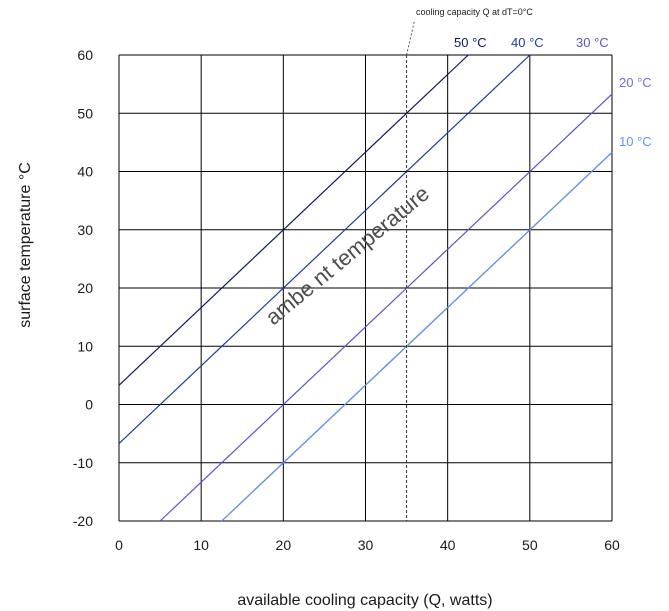  I want to click on x-axis-title: available cooling capacity (Q, watts), so click(364, 600).